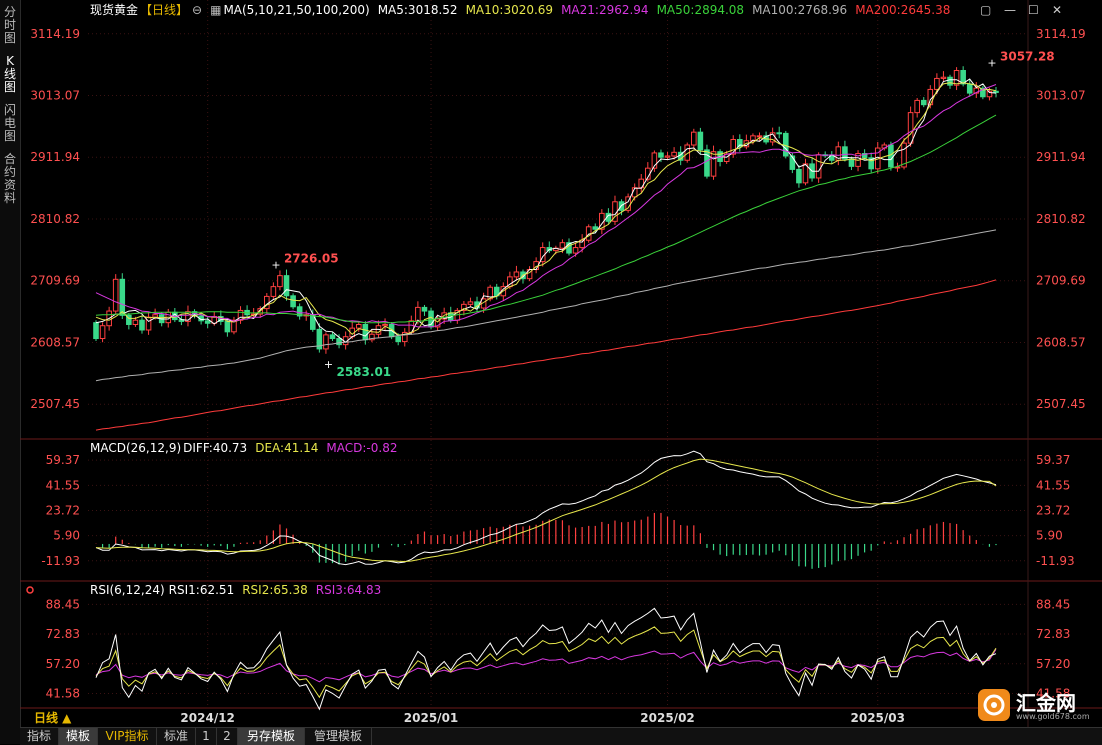  What do you see at coordinates (114, 9) in the screenshot?
I see `instrument-name: 现货黄金` at bounding box center [114, 9].